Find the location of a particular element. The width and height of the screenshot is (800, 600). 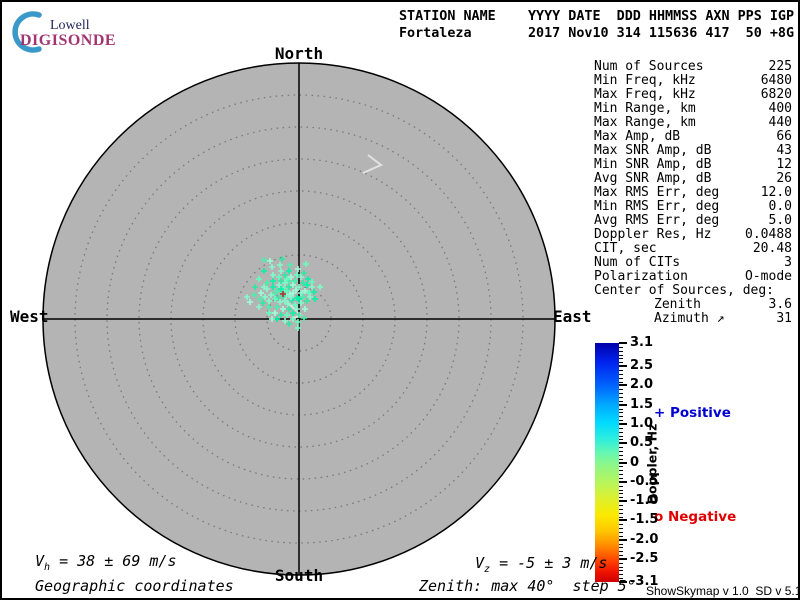

param-label: Max Amp, dB is located at coordinates (637, 136).